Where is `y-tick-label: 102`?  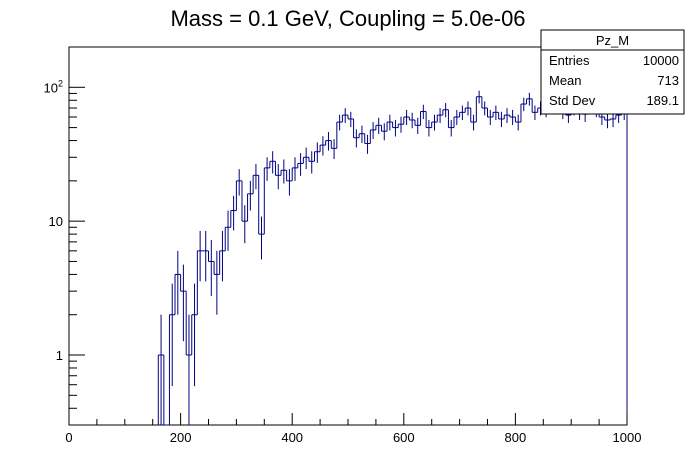
y-tick-label: 102 is located at coordinates (53, 86).